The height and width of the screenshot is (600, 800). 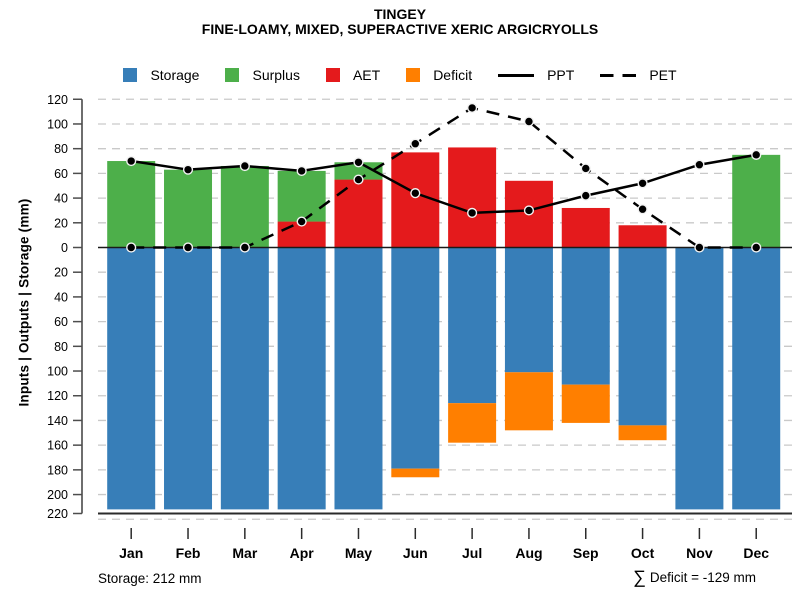 What do you see at coordinates (61, 174) in the screenshot?
I see `y-tick-label-60: 60` at bounding box center [61, 174].